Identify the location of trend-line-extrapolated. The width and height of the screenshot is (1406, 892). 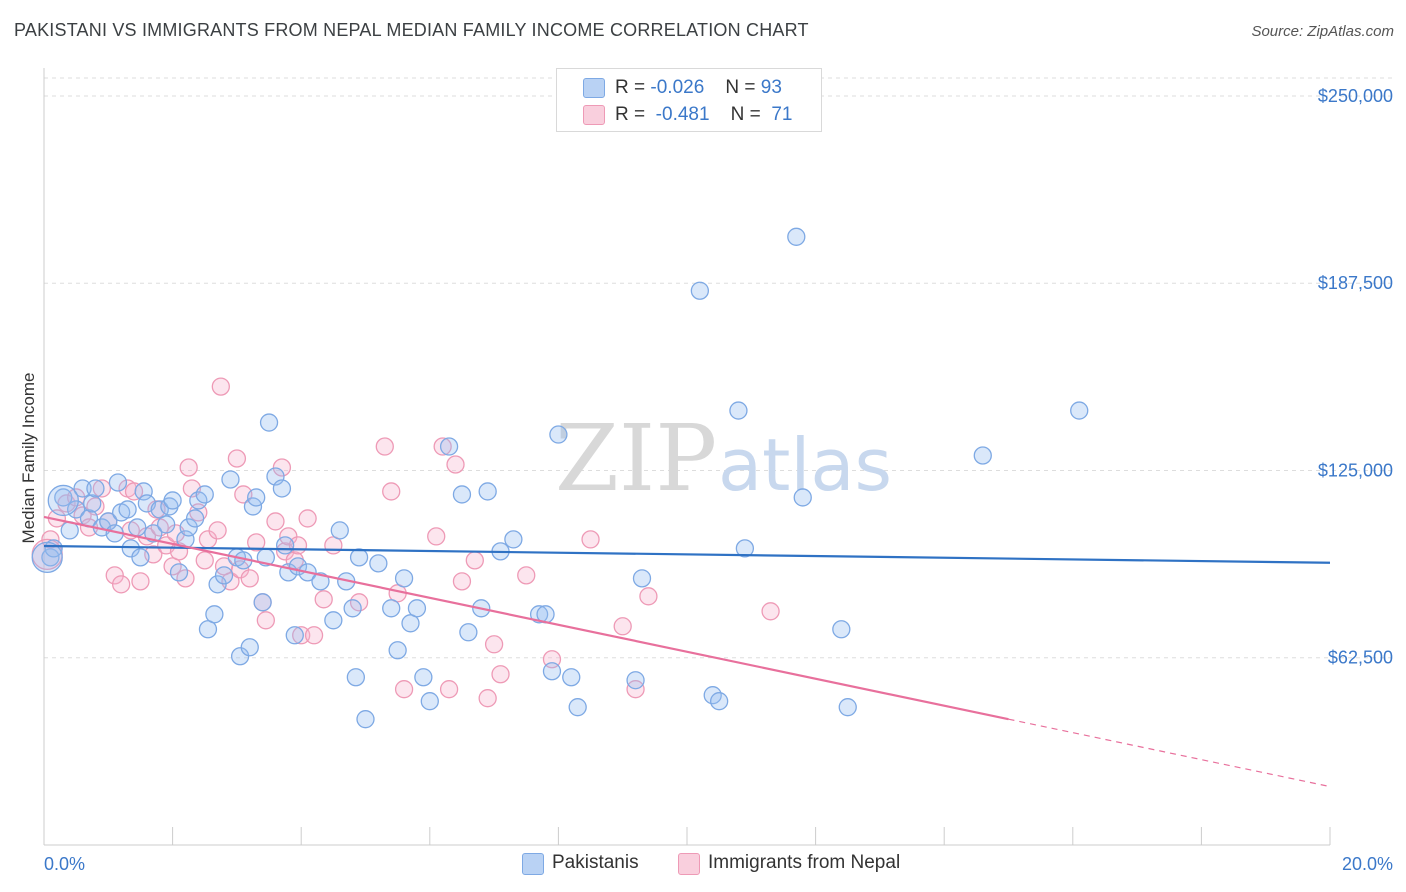
(1169, 753).